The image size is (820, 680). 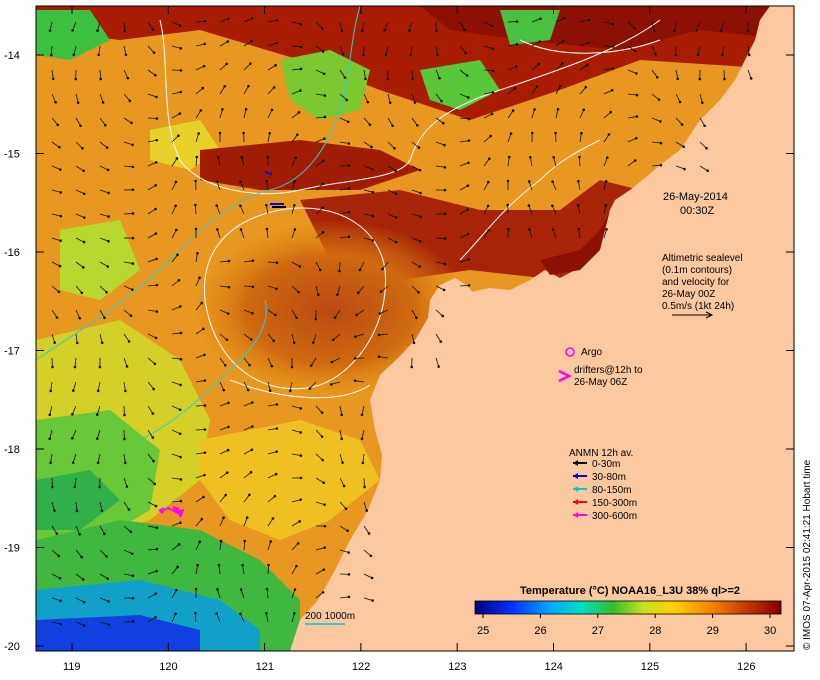 I want to click on argo-label: Argo, so click(x=592, y=352).